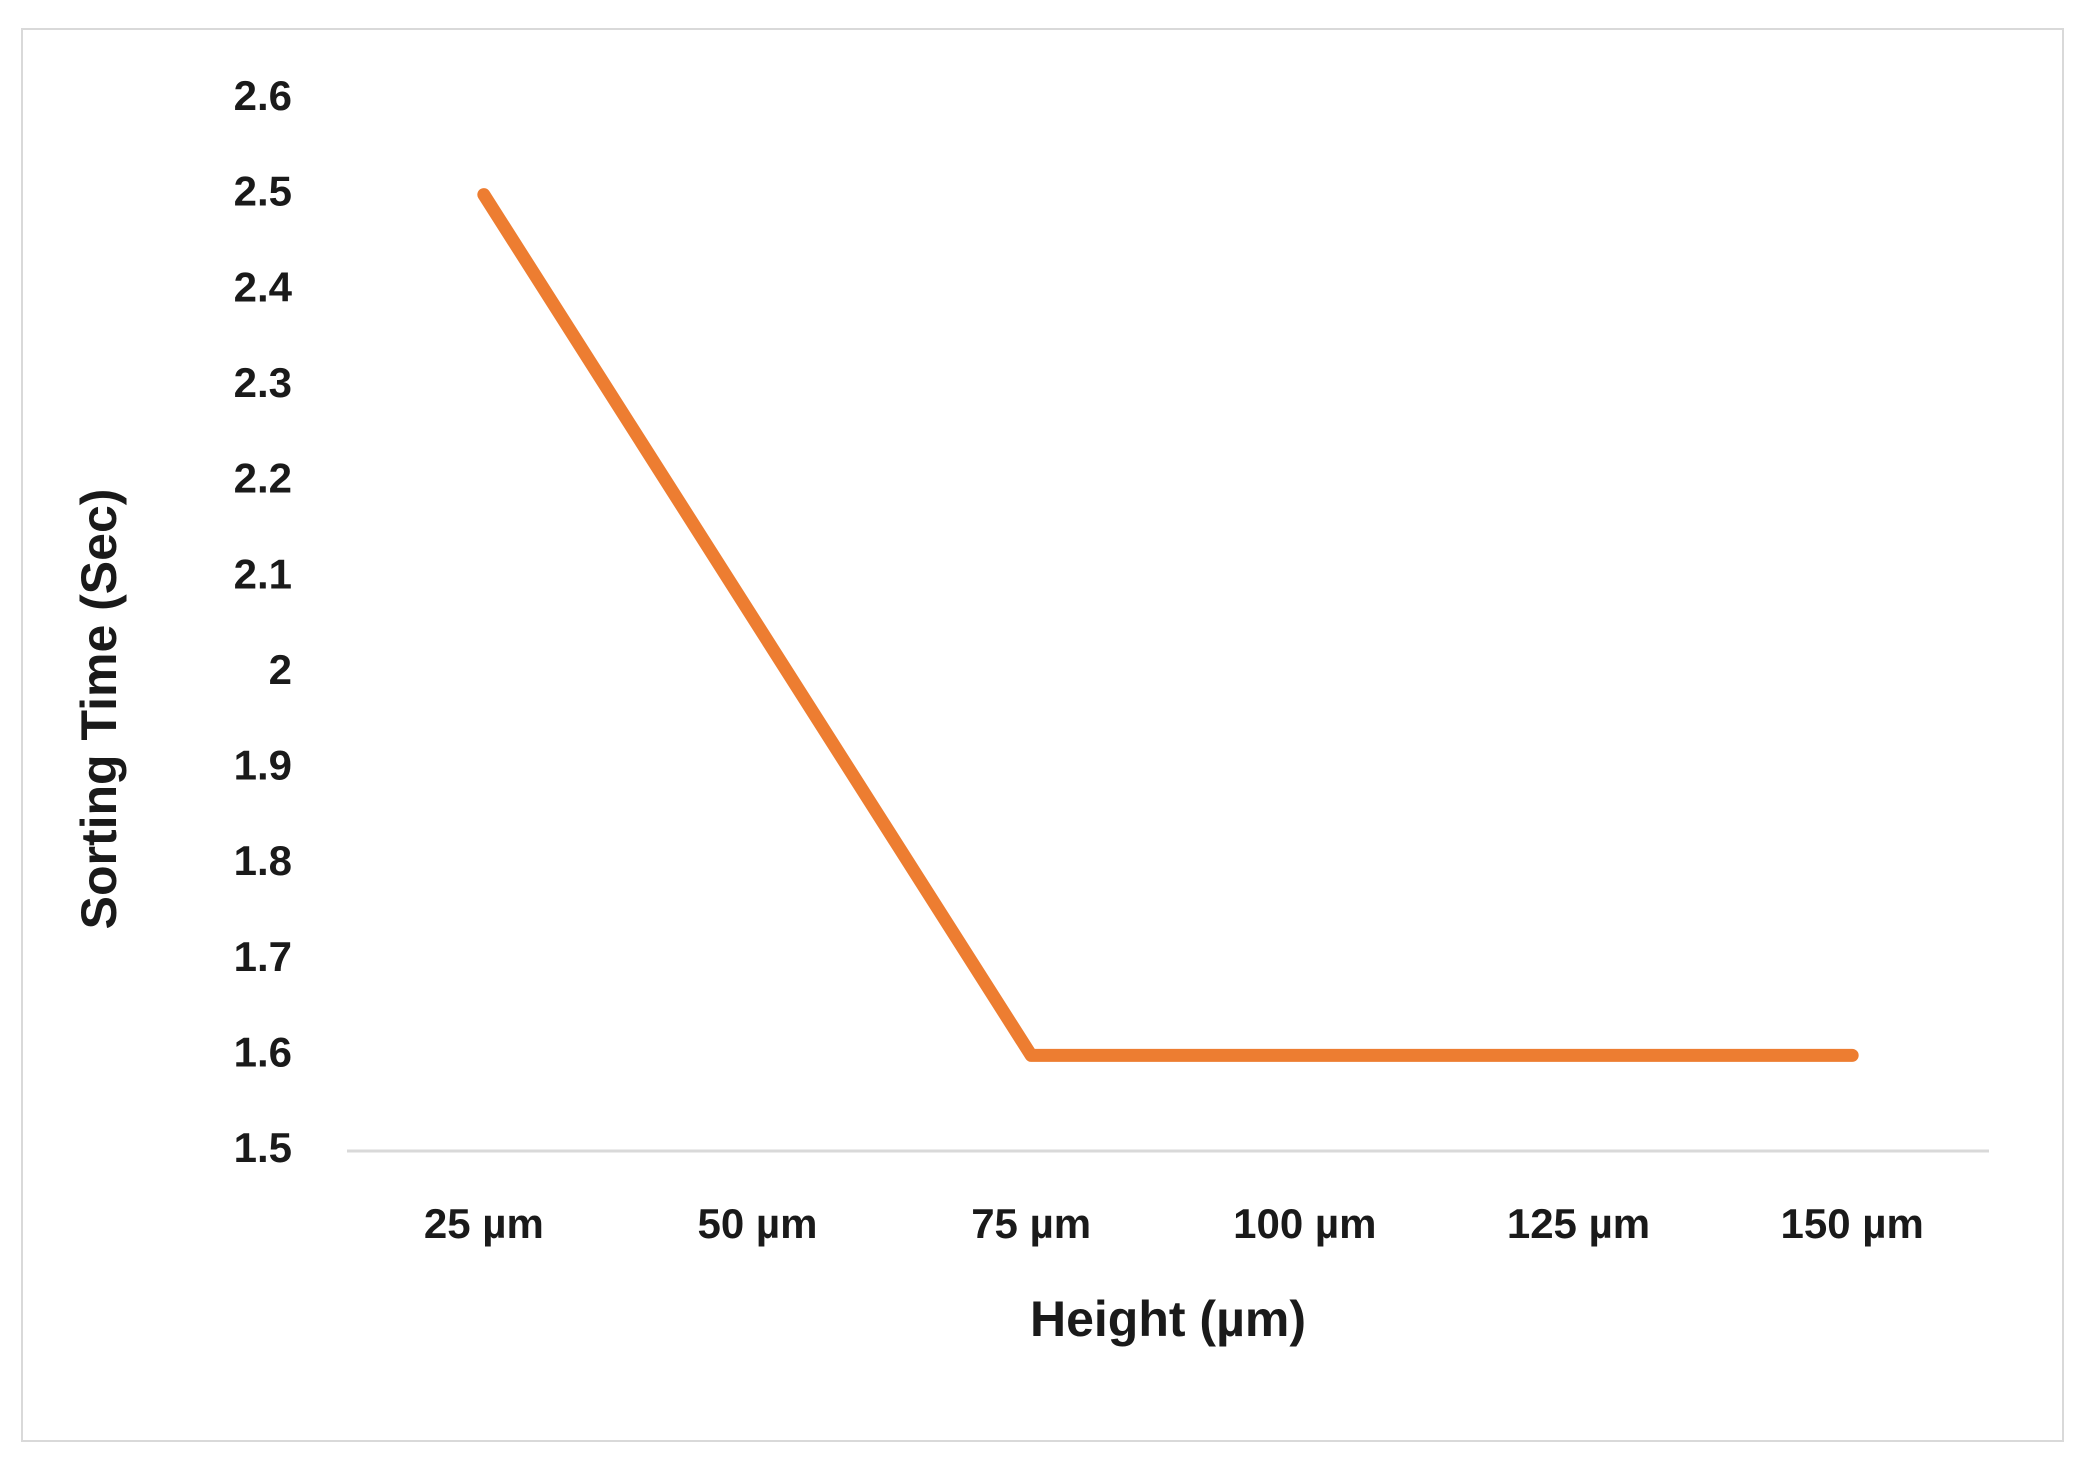 The height and width of the screenshot is (1471, 2079). What do you see at coordinates (1031, 1223) in the screenshot?
I see `x-tick-label: 75 µm` at bounding box center [1031, 1223].